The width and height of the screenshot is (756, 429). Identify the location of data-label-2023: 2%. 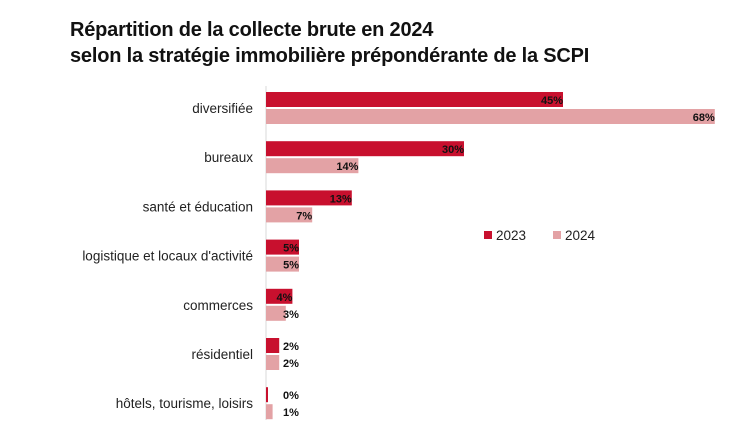
(291, 347).